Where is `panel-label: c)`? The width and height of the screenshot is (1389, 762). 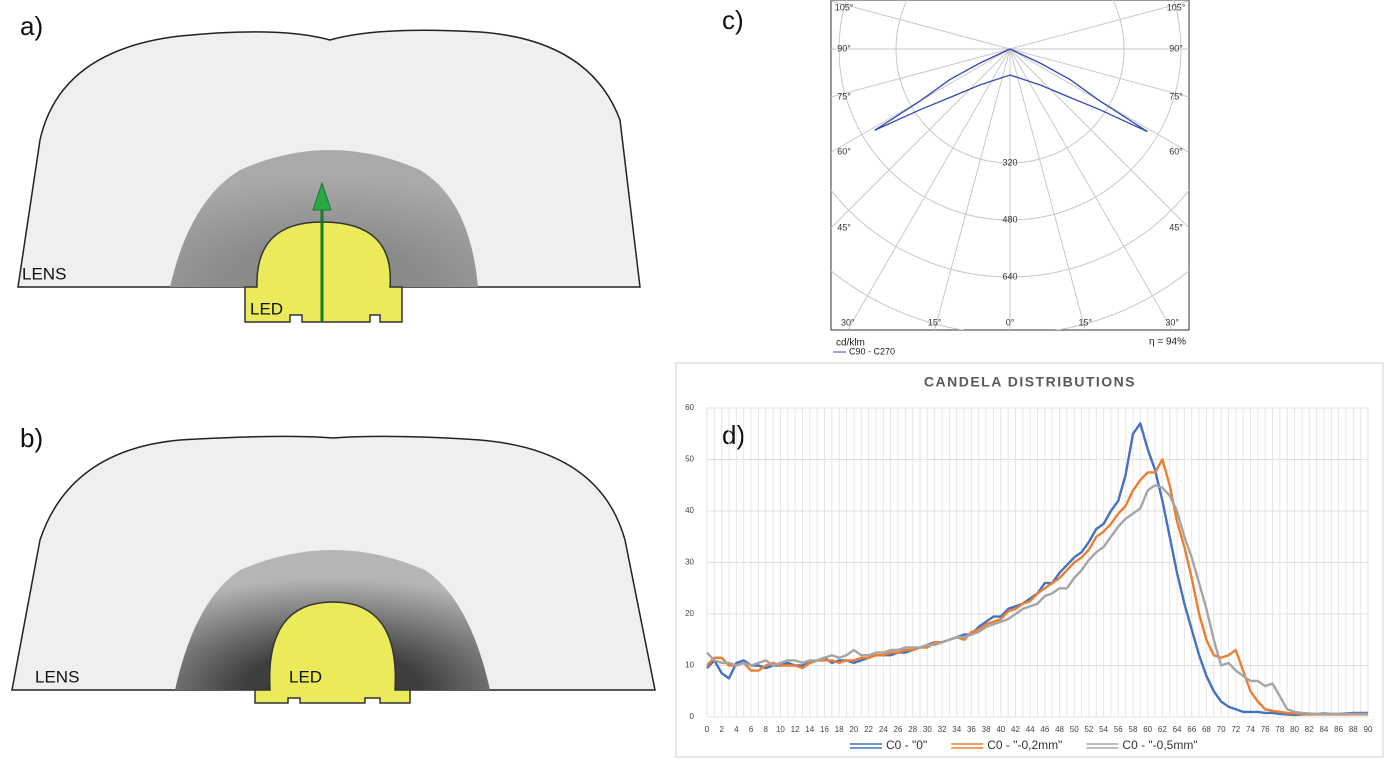
panel-label: c) is located at coordinates (733, 20).